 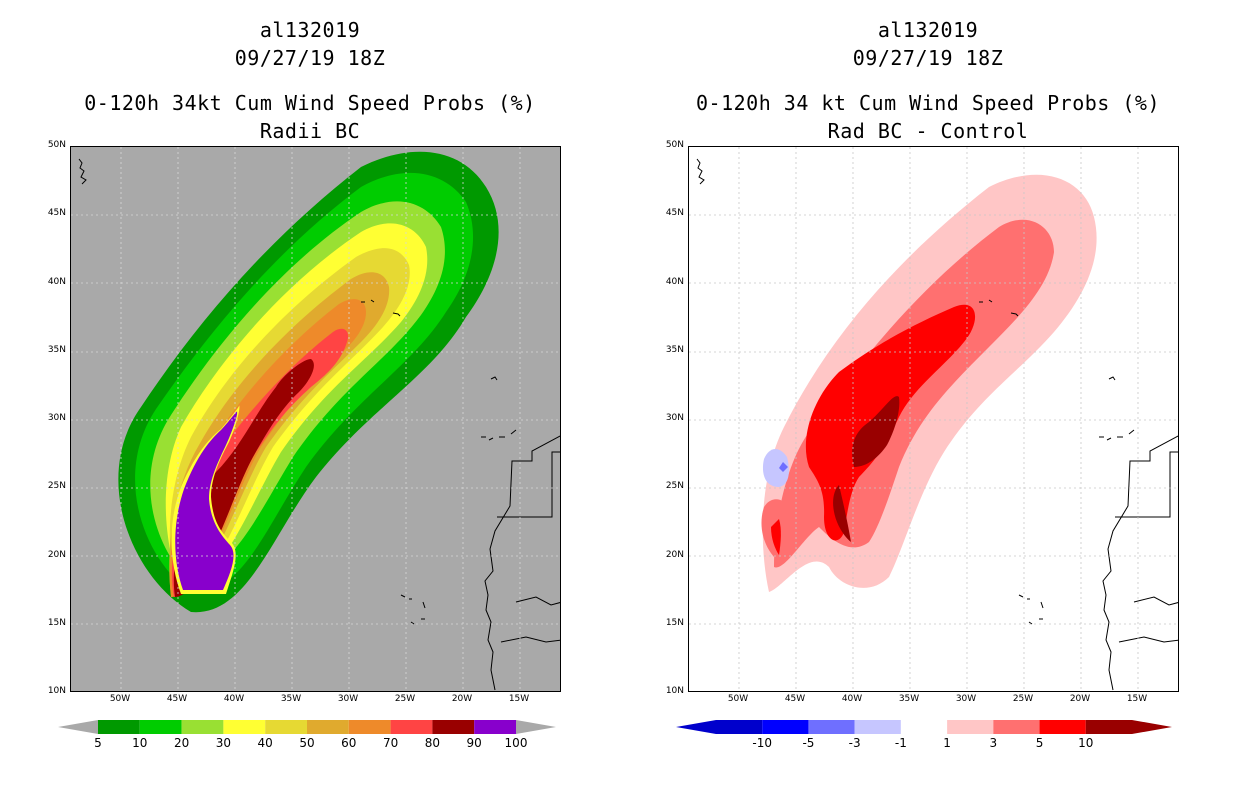 What do you see at coordinates (177, 699) in the screenshot?
I see `left-lon-label: 45W` at bounding box center [177, 699].